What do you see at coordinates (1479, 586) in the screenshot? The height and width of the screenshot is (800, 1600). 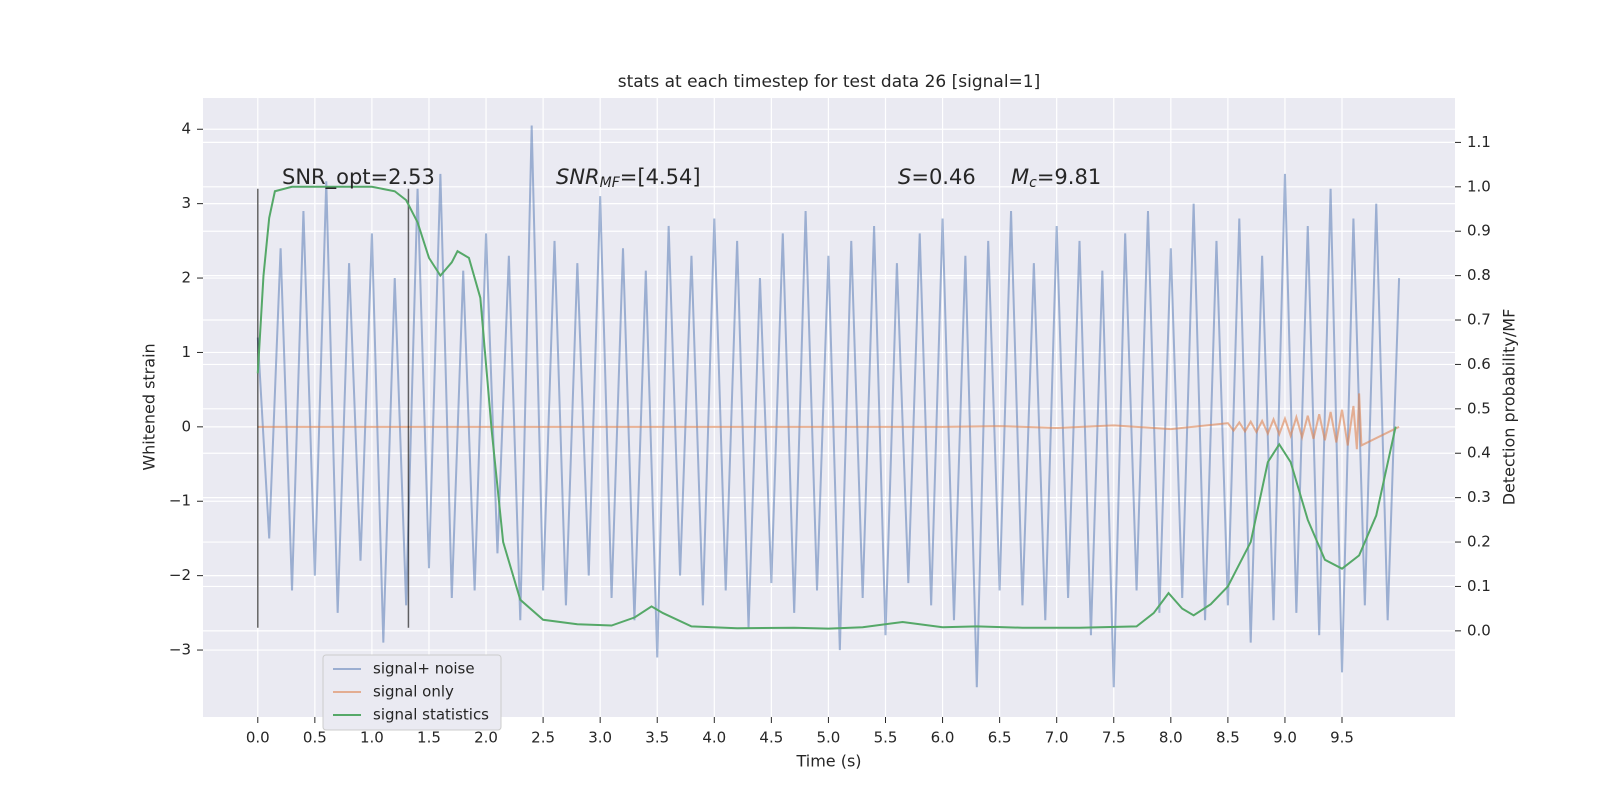 I see `y2-tick-label: 0.1` at bounding box center [1479, 586].